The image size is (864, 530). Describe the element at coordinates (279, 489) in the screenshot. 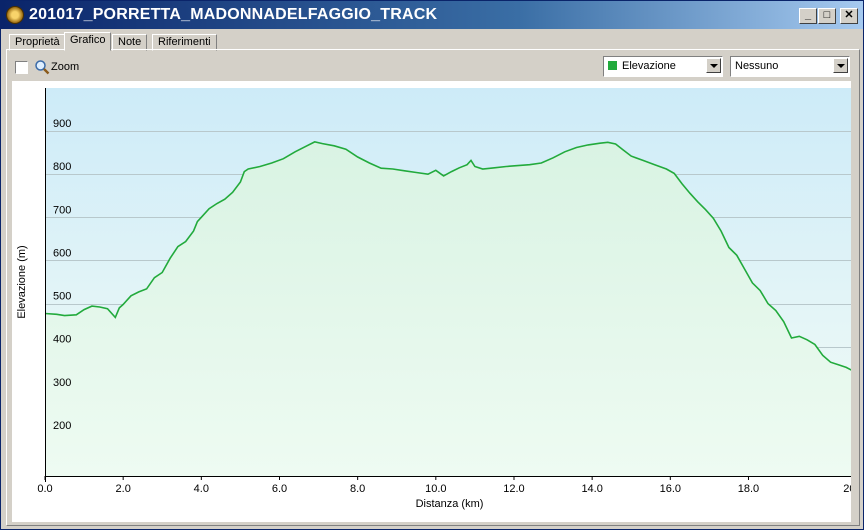

I see `x-tick-label: 6.0` at that location.